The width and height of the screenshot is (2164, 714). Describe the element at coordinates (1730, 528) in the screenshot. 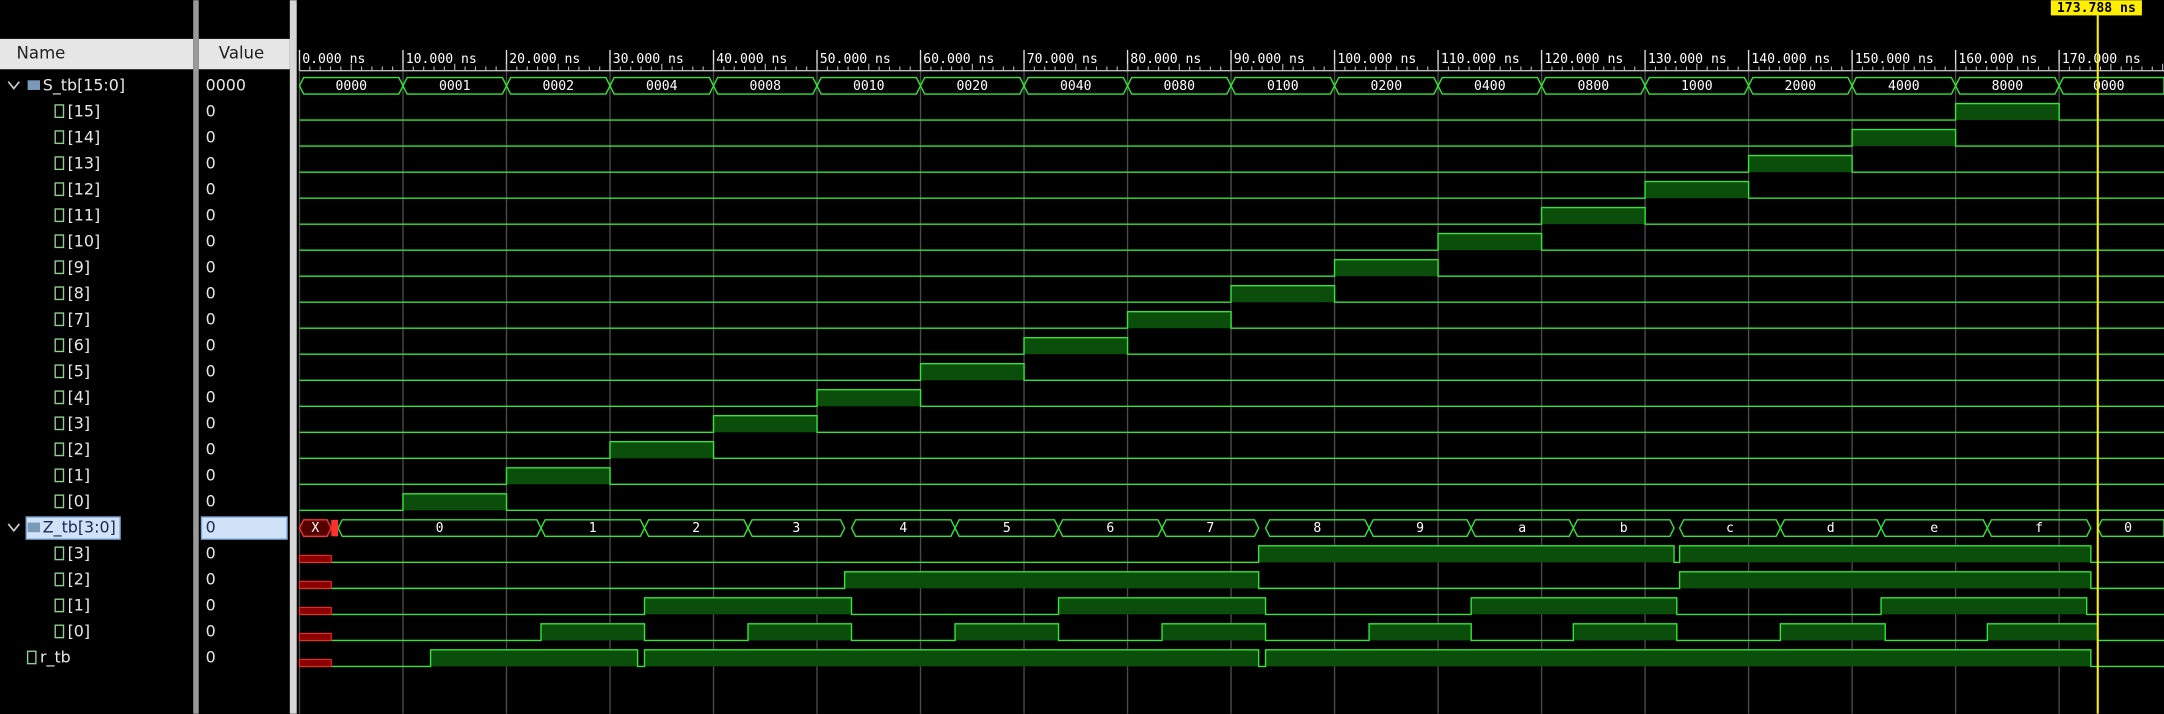

I see `bus-label: c` at that location.